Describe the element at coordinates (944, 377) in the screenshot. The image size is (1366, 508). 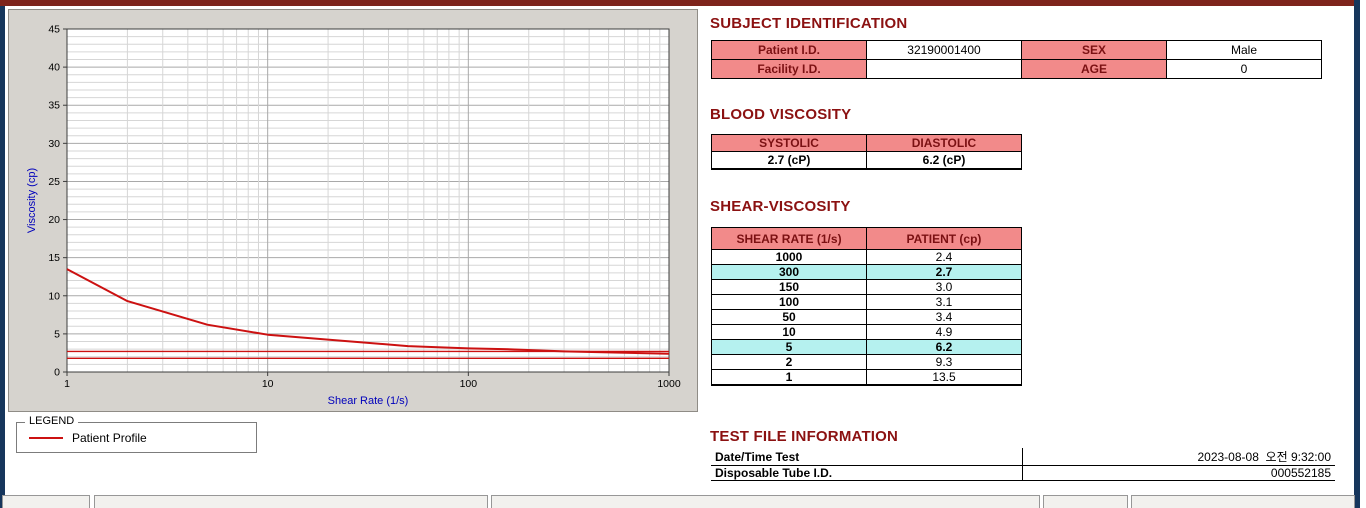
I see `patient-value-cell: 13.5` at that location.